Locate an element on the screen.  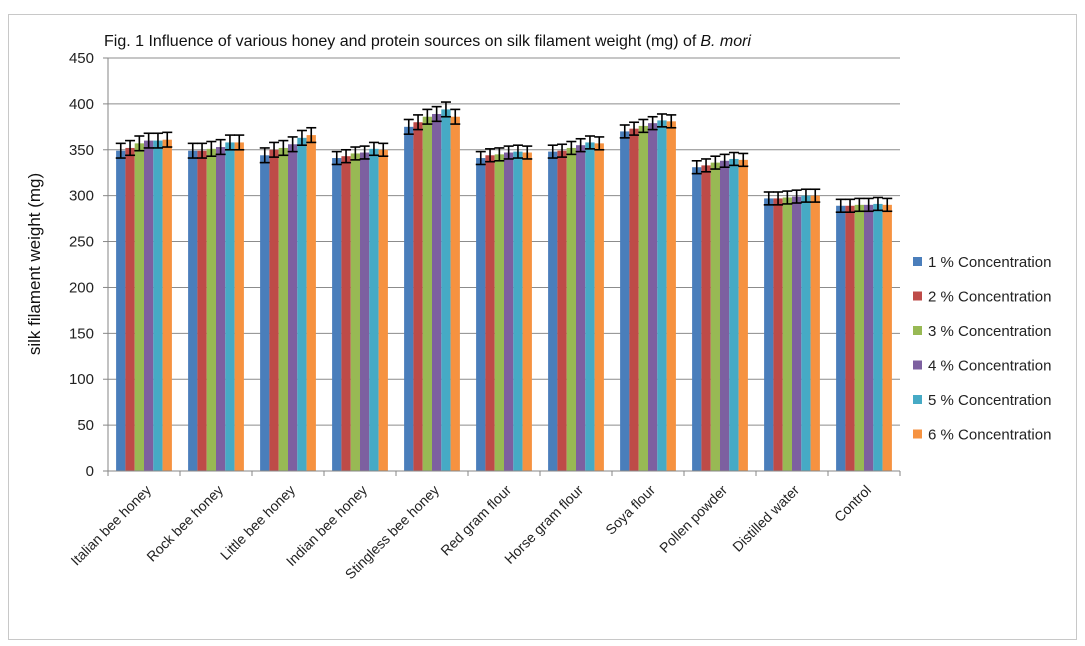
y-tick-label: 200 is located at coordinates (81, 287).